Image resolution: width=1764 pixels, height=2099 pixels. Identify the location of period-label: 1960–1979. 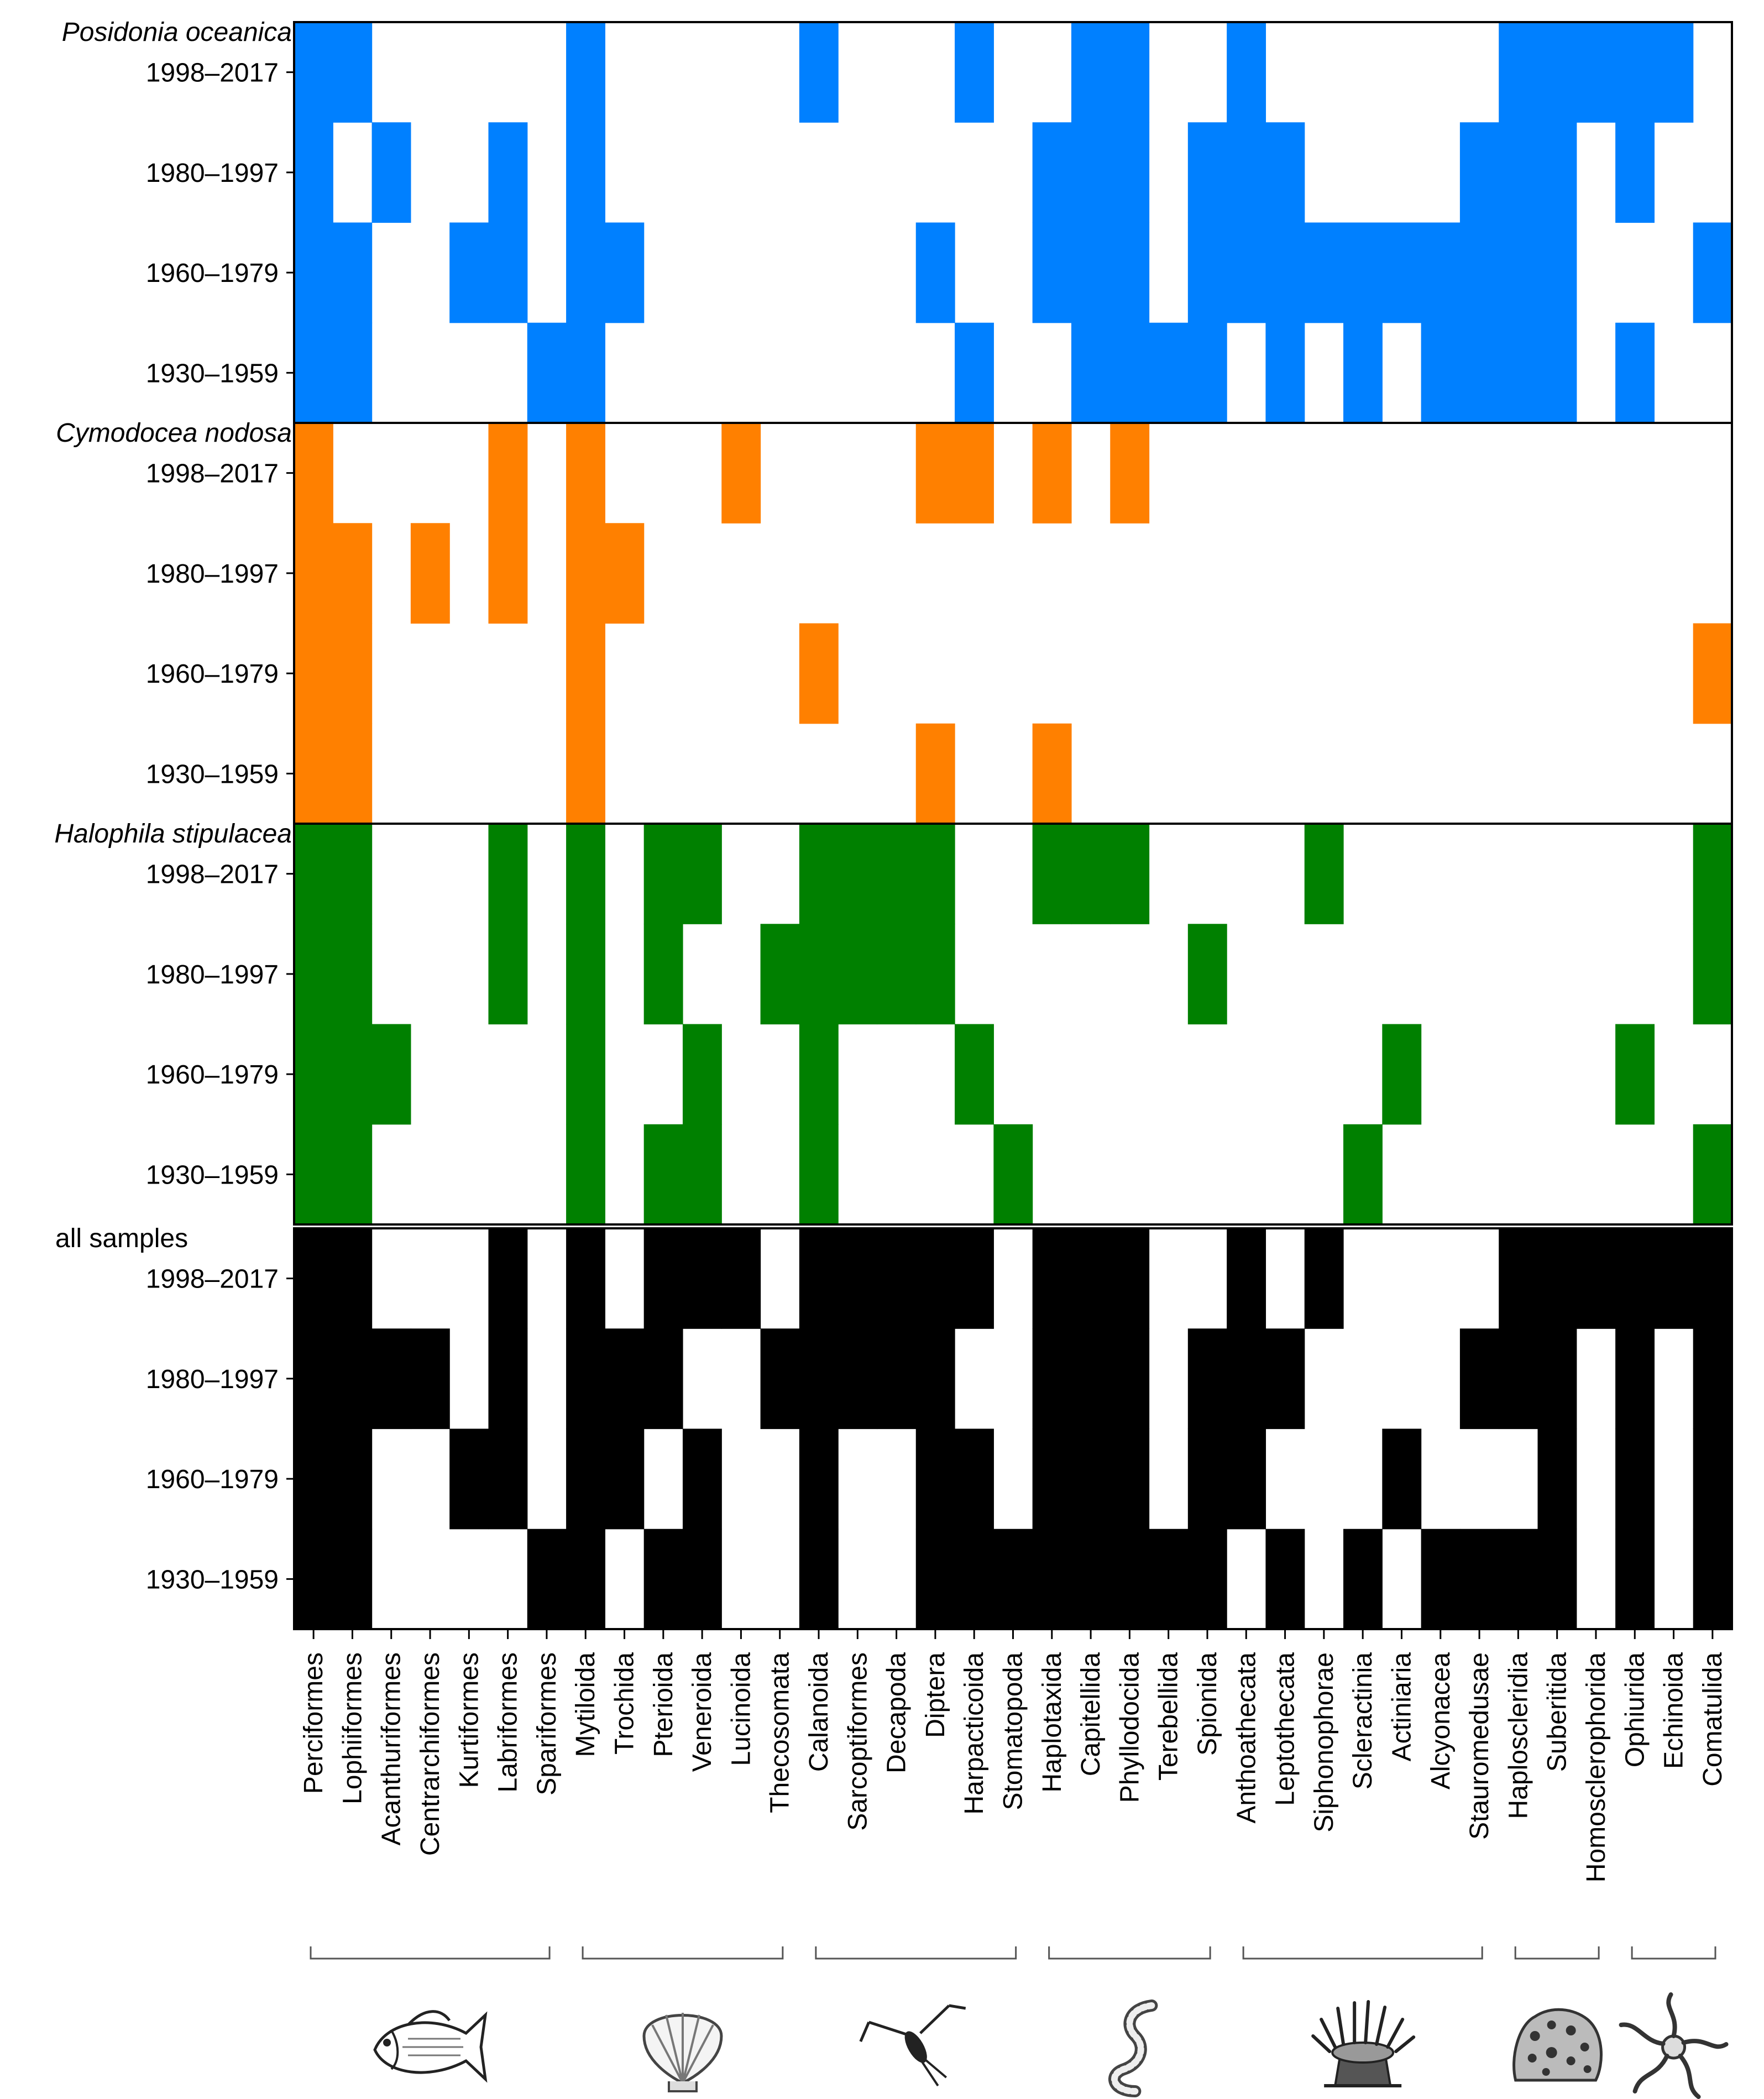
(212, 1075).